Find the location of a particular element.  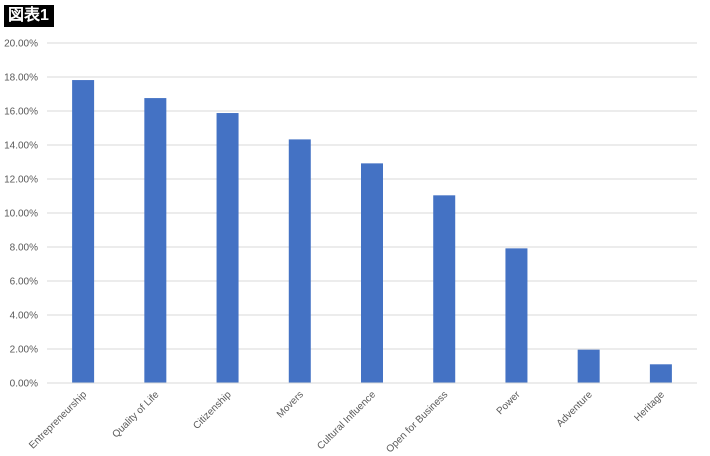

x-category-label: Citizenship is located at coordinates (212, 410).